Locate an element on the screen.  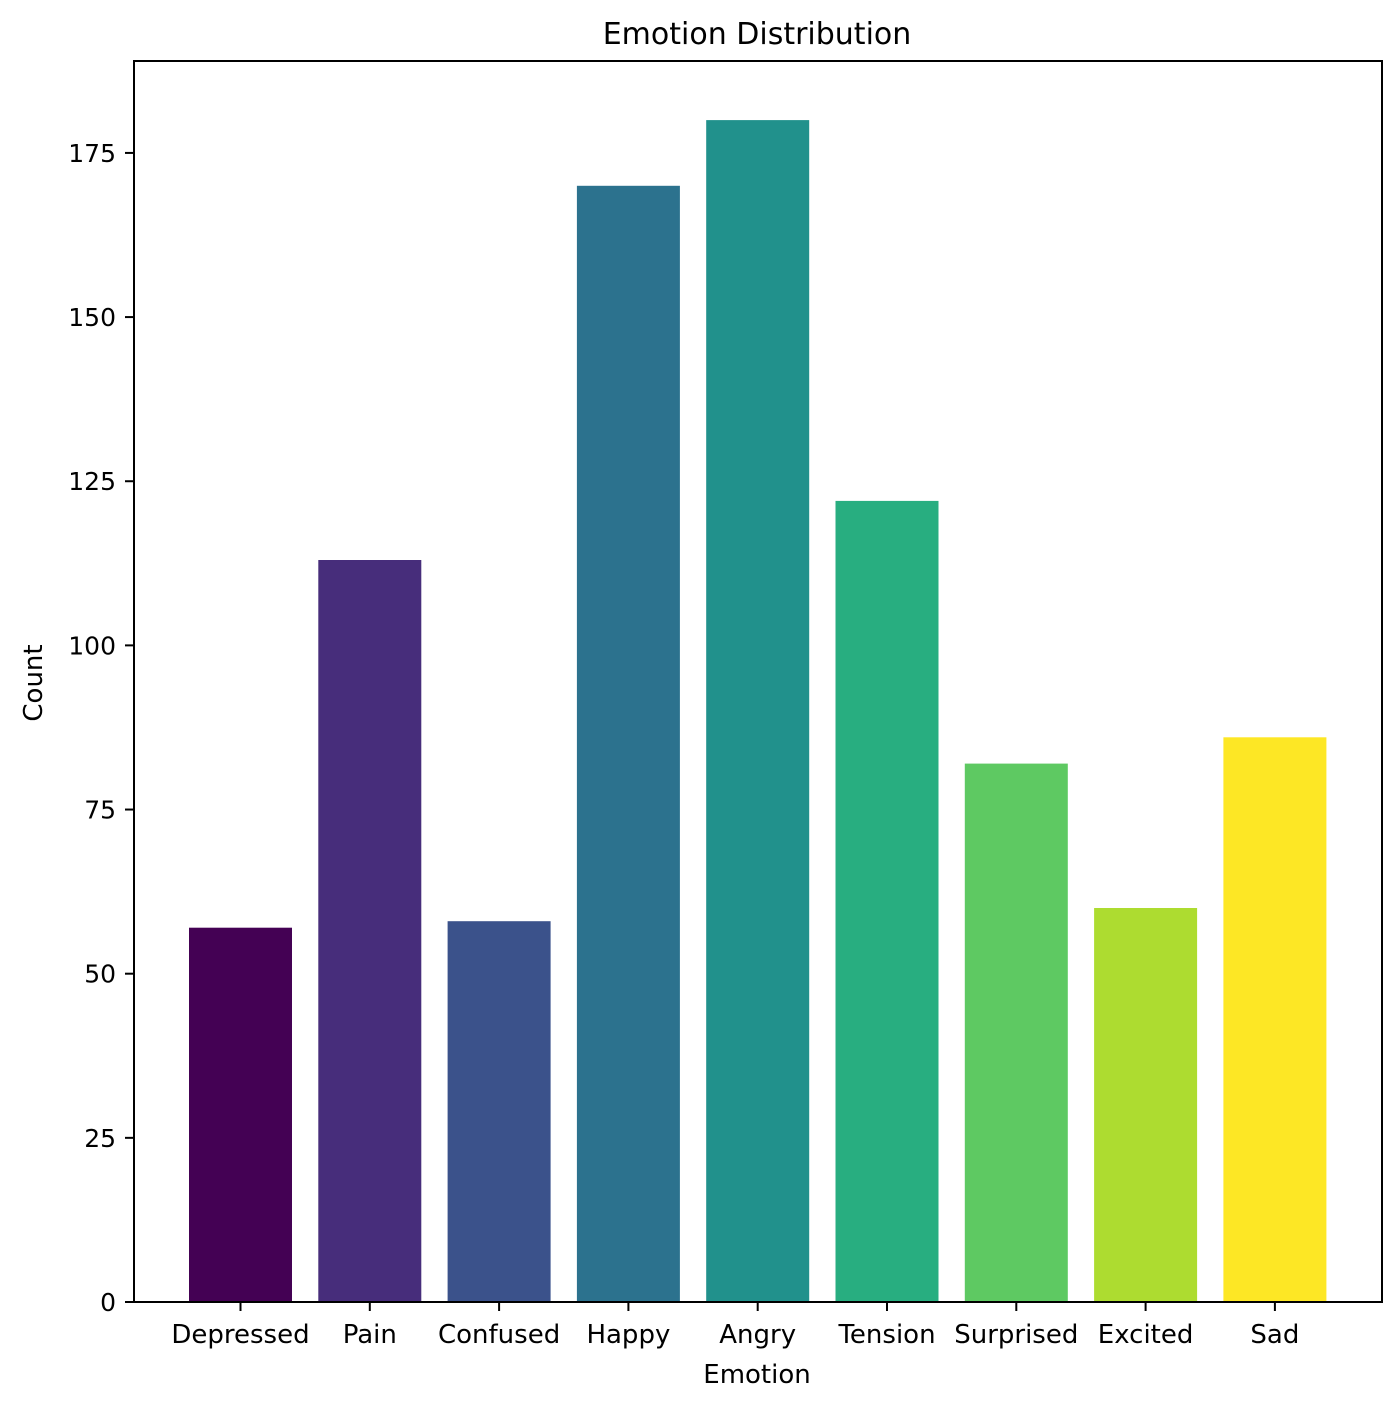
x-tick-label-surprised: Surprised is located at coordinates (1016, 1335).